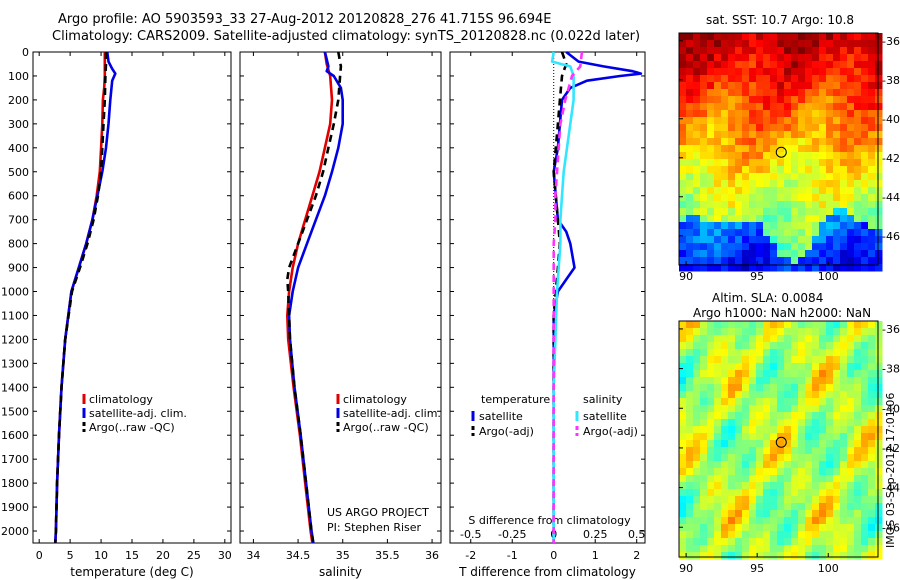  I want to click on x-axis-label: T difference from climatology, so click(547, 572).